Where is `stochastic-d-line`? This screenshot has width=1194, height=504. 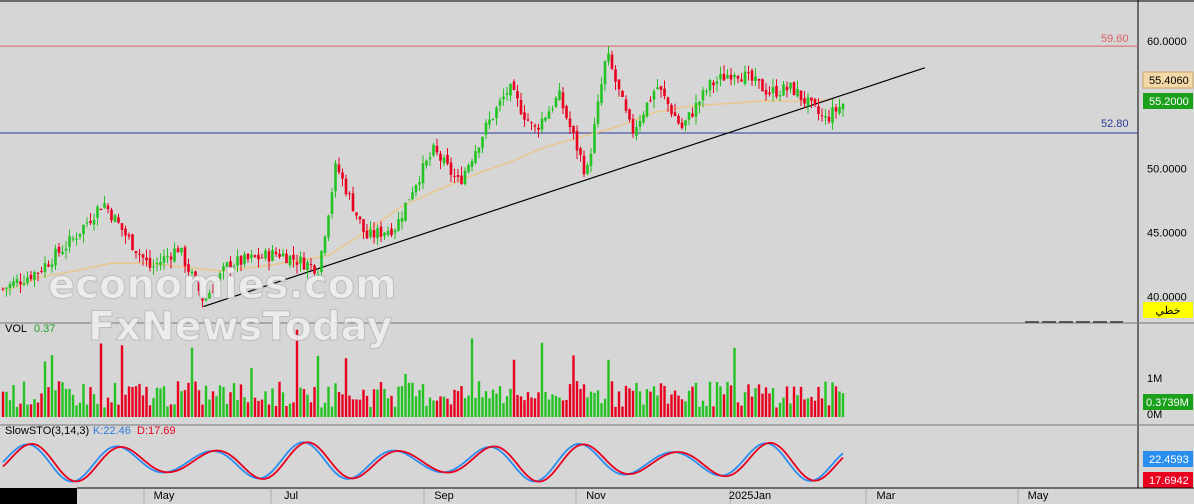
stochastic-d-line is located at coordinates (423, 462).